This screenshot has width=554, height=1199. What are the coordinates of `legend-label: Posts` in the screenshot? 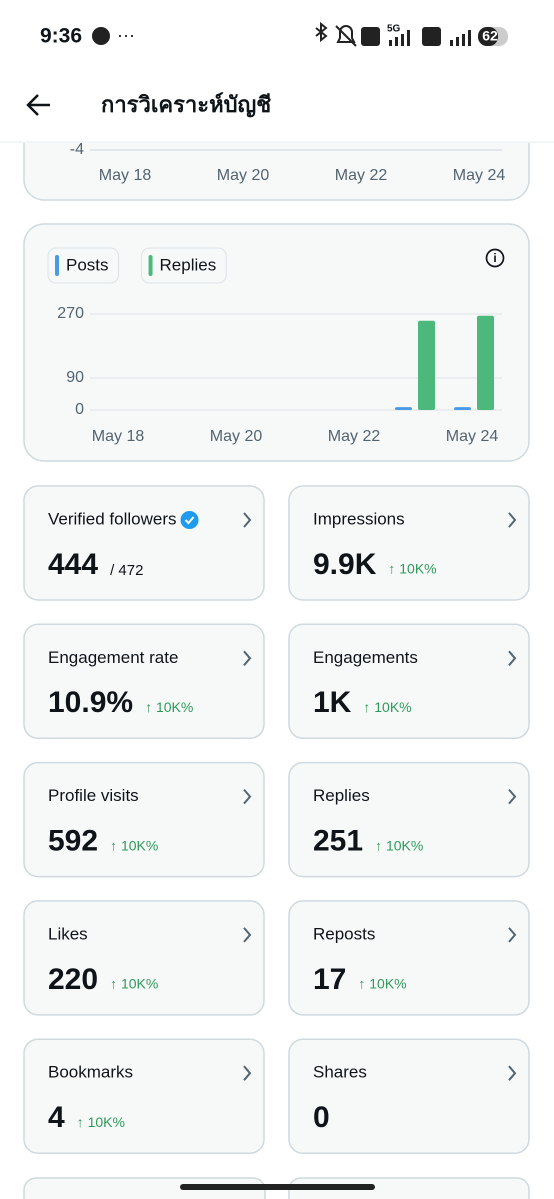 It's located at (87, 264).